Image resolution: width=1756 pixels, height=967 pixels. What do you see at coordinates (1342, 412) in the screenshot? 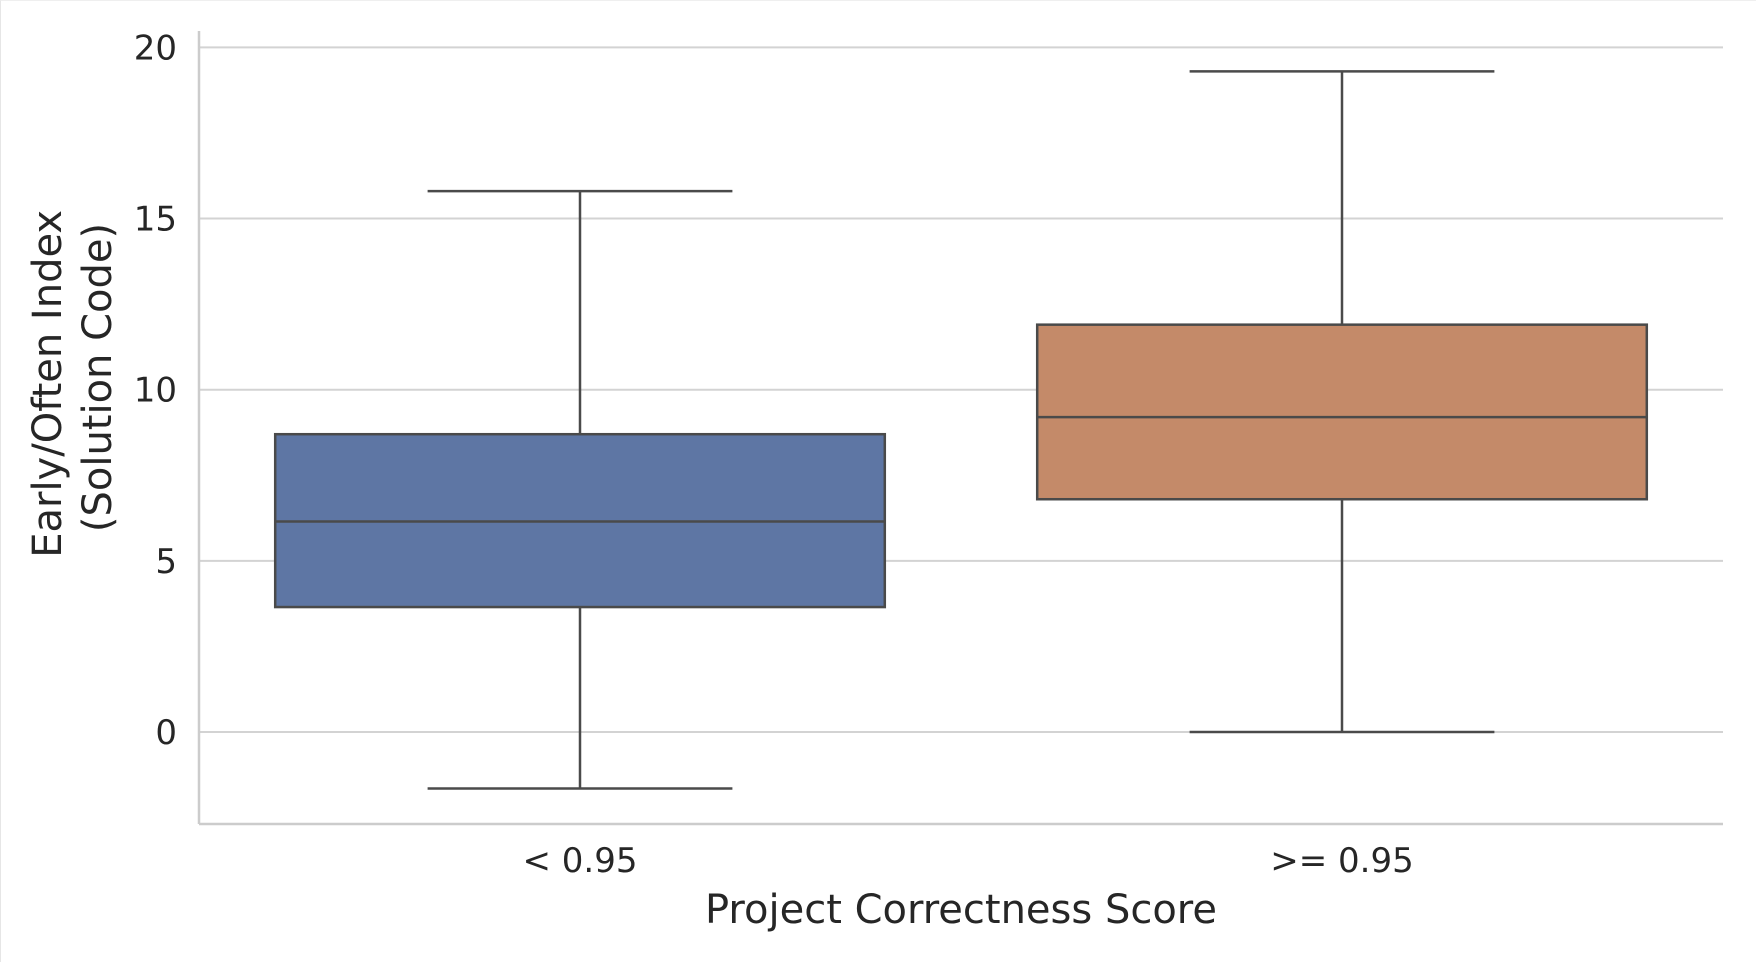
I see `iqr-box` at bounding box center [1342, 412].